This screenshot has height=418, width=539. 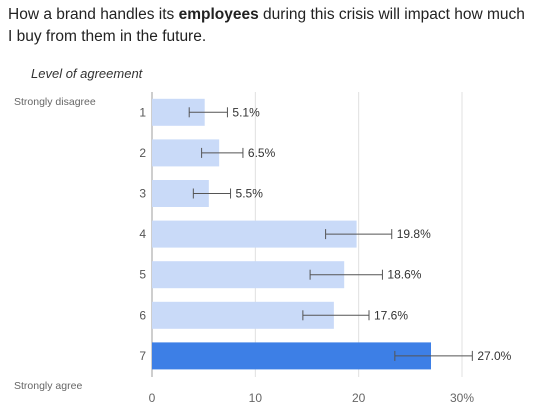 I want to click on data-label: 5.1%, so click(x=246, y=112).